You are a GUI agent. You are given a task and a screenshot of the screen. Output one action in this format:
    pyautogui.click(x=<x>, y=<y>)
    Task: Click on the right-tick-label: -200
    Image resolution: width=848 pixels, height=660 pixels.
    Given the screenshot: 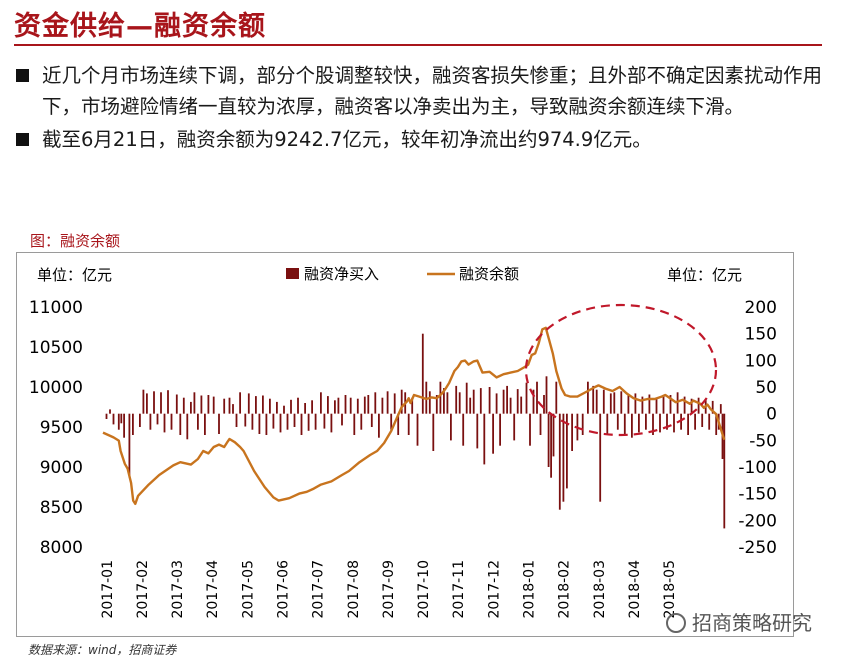 What is the action you would take?
    pyautogui.click(x=757, y=521)
    